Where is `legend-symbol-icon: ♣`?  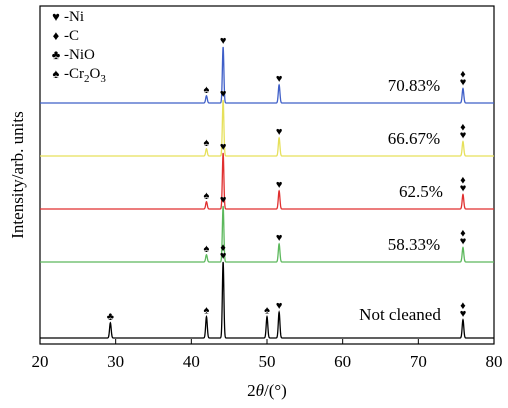 legend-symbol-icon: ♣ is located at coordinates (56, 54).